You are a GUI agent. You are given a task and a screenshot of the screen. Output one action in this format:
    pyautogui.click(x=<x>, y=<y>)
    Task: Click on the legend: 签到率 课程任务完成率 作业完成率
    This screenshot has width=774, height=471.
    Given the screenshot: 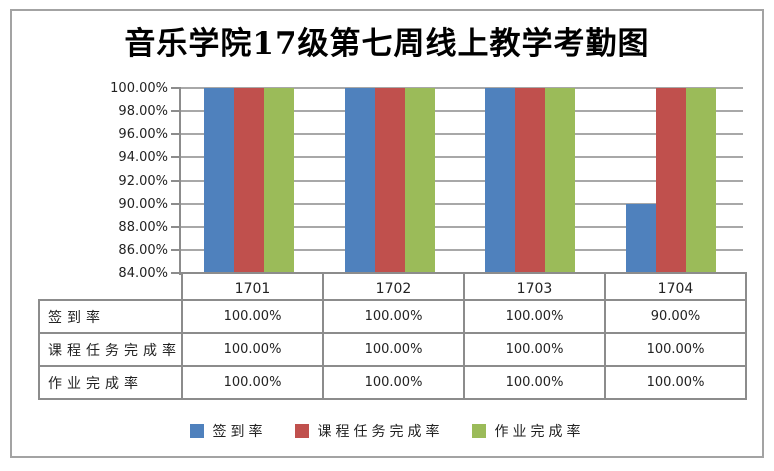 What is the action you would take?
    pyautogui.click(x=387, y=431)
    